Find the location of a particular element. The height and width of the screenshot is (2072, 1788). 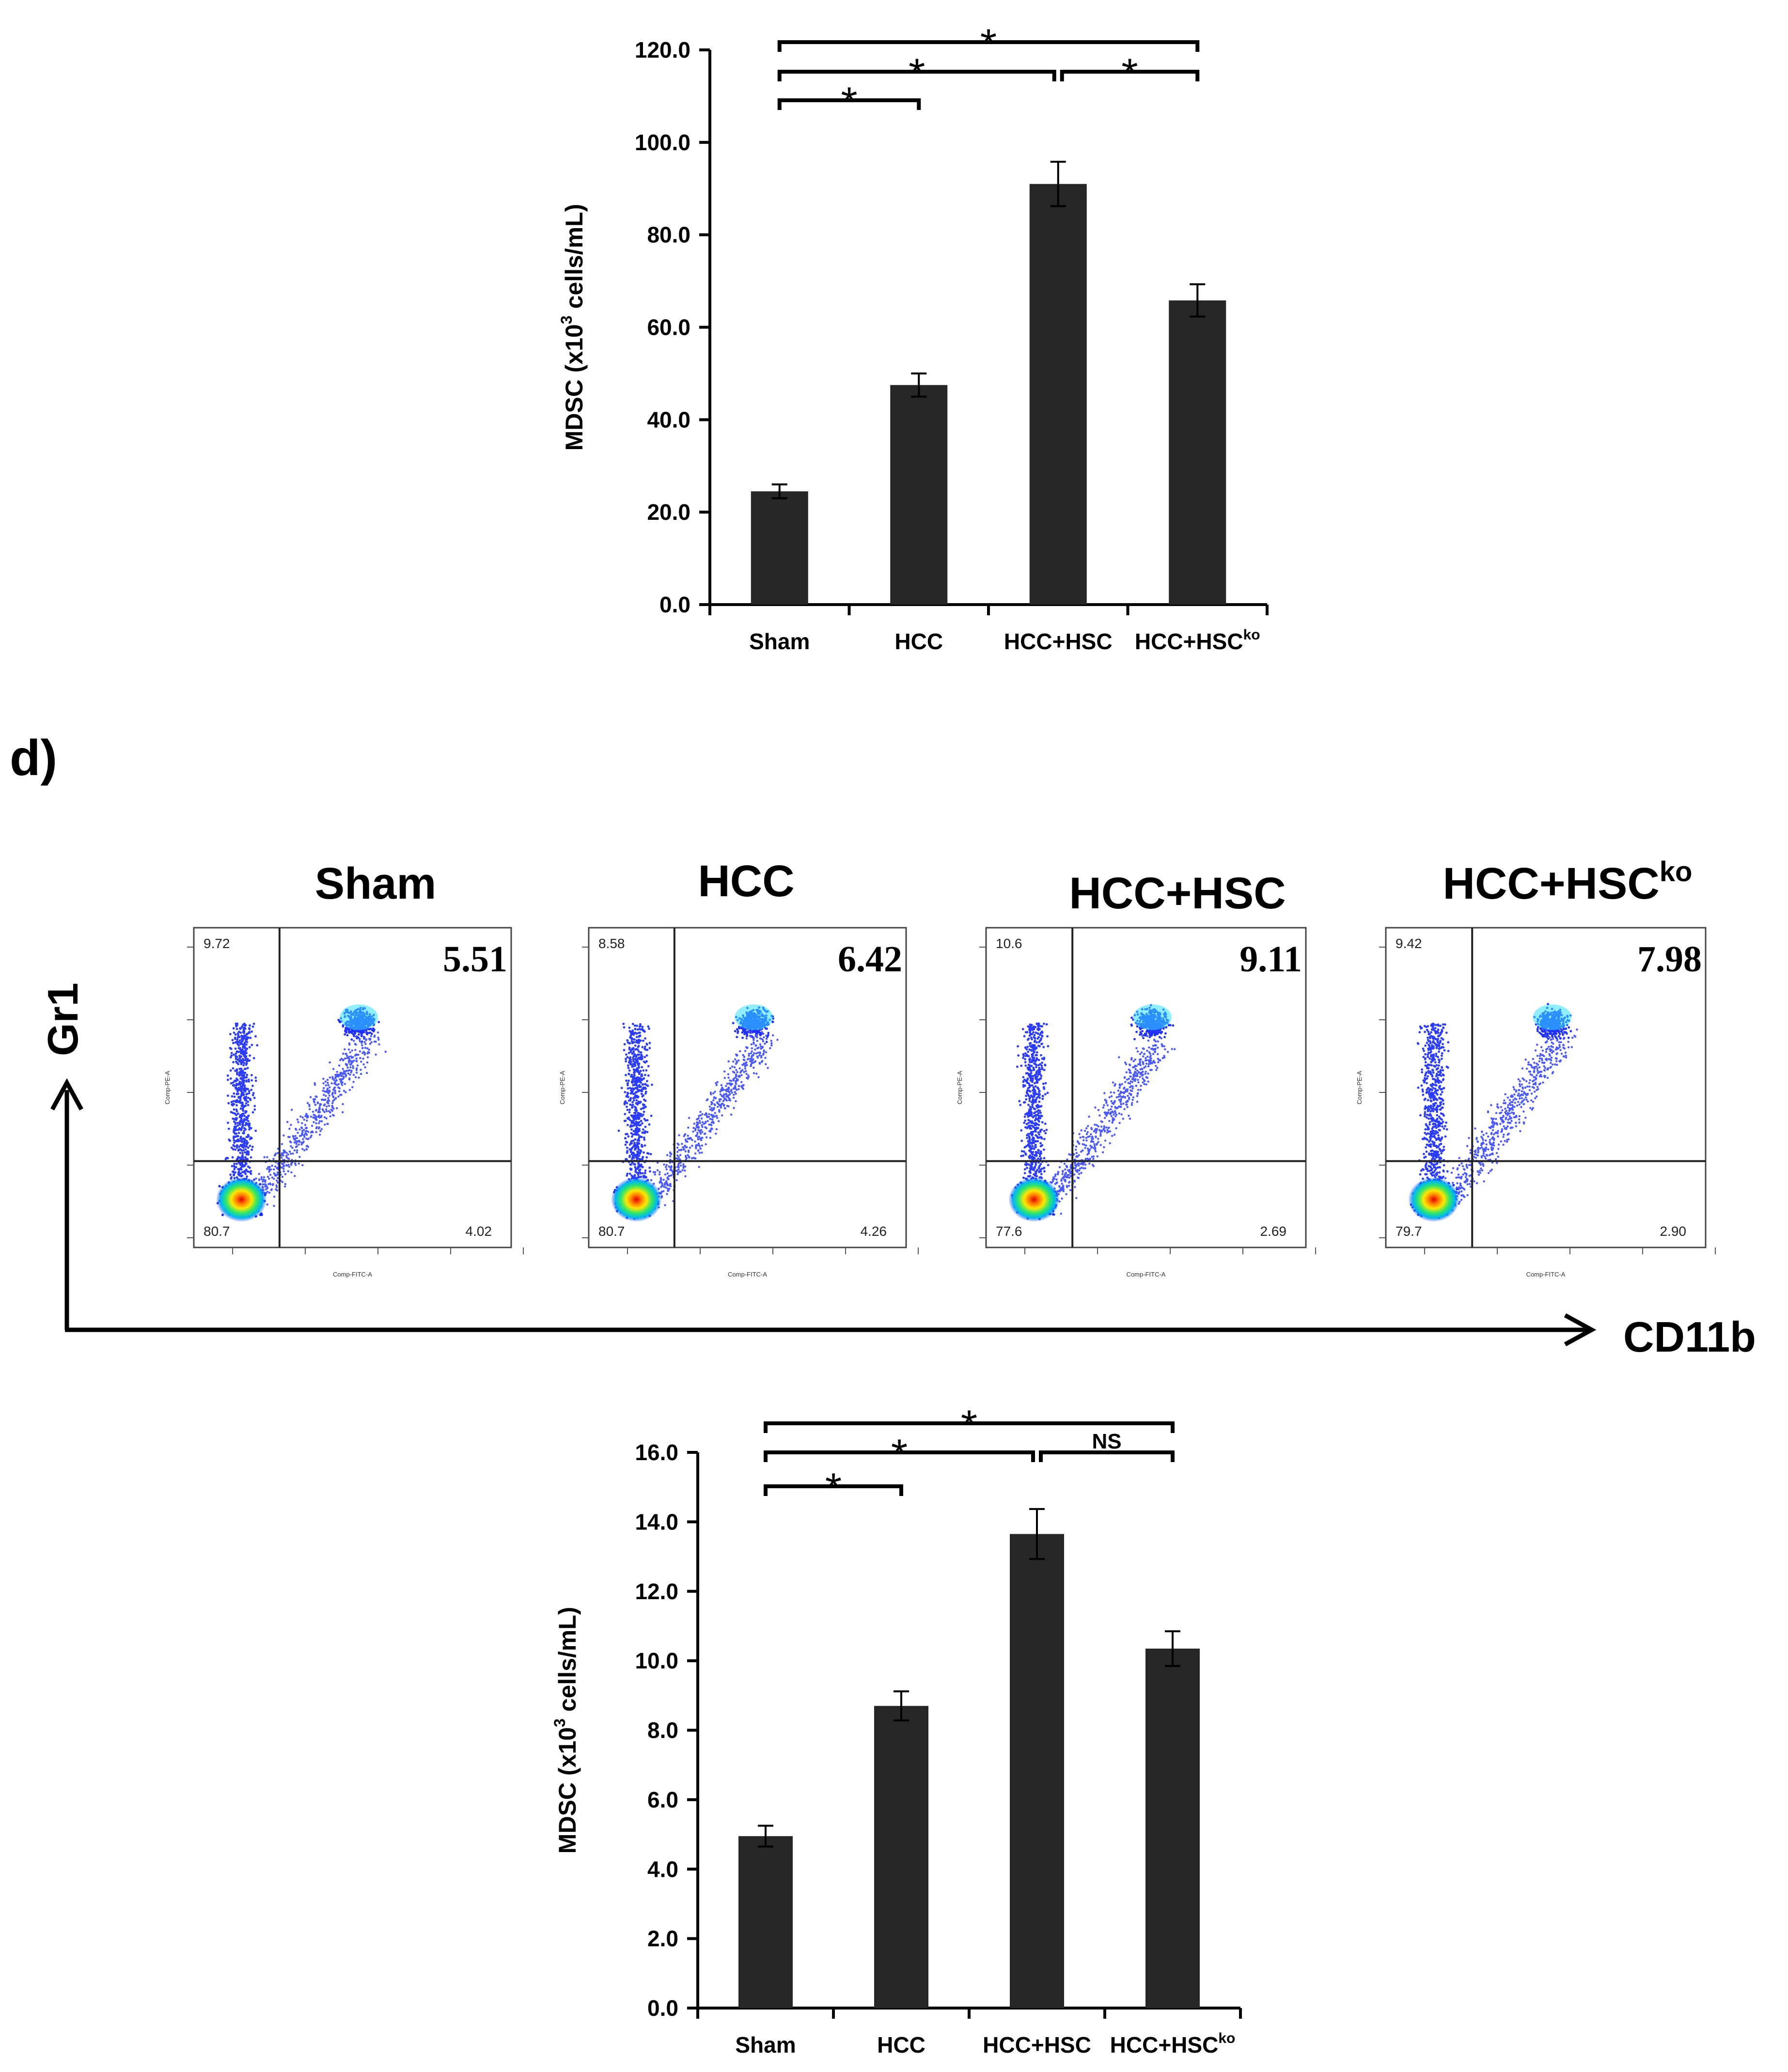

x-category-label: HCC+HSC is located at coordinates (1058, 641).